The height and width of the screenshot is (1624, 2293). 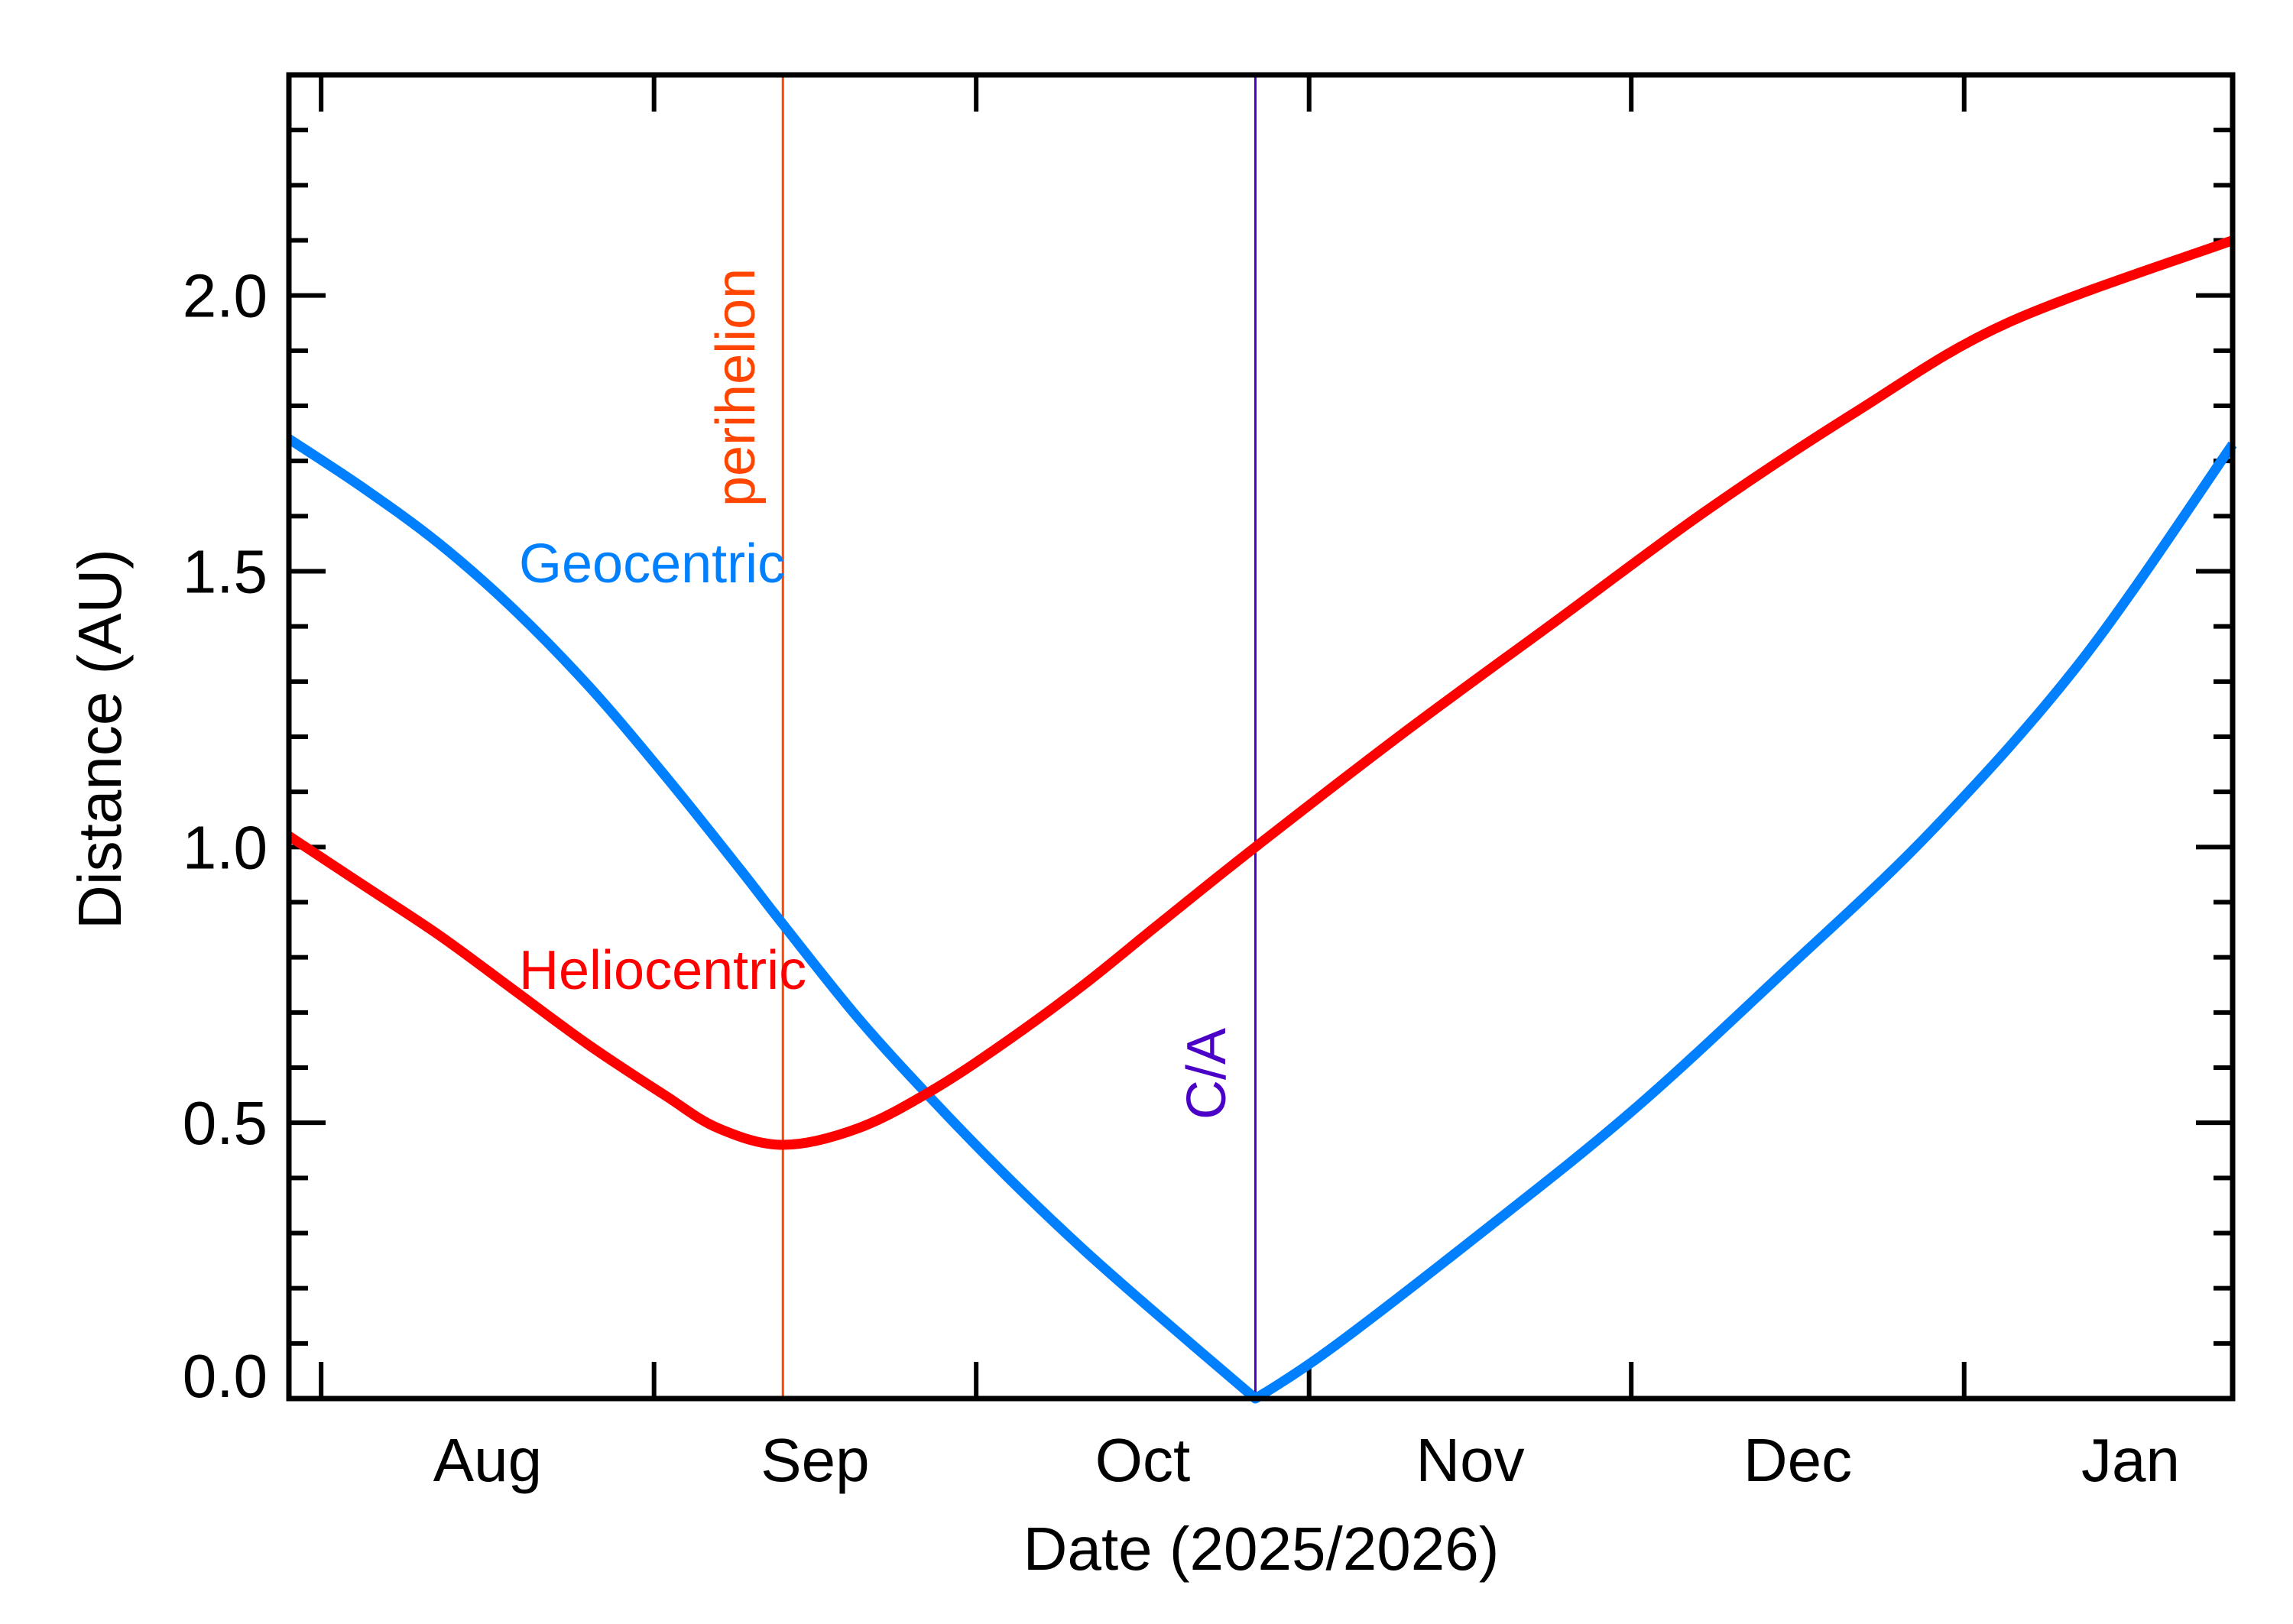 I want to click on closest-approach-label: C/A, so click(x=1206, y=1074).